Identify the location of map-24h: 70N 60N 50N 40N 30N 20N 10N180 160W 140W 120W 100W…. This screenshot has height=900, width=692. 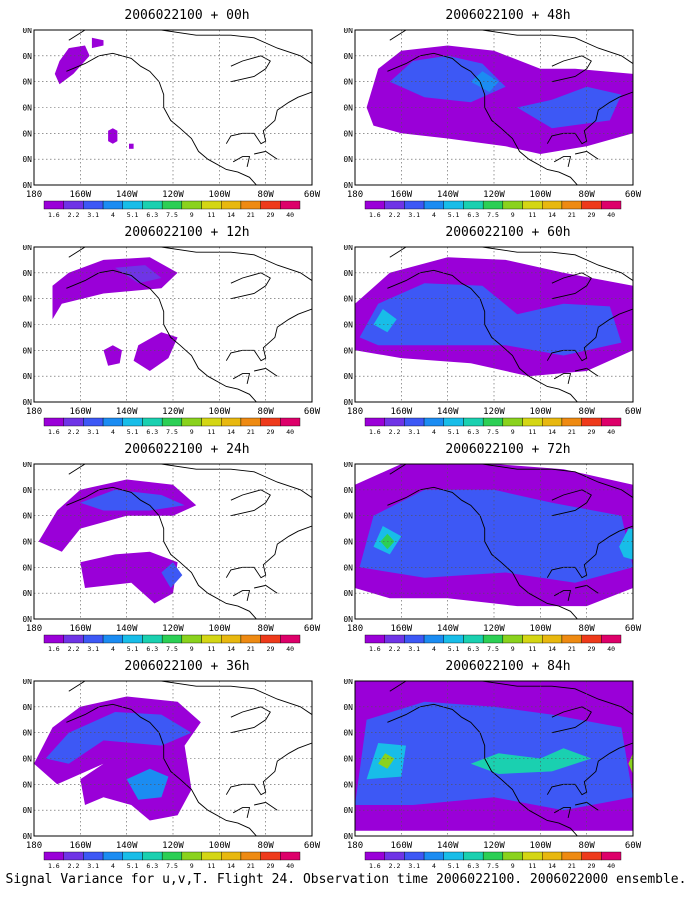
(171, 557).